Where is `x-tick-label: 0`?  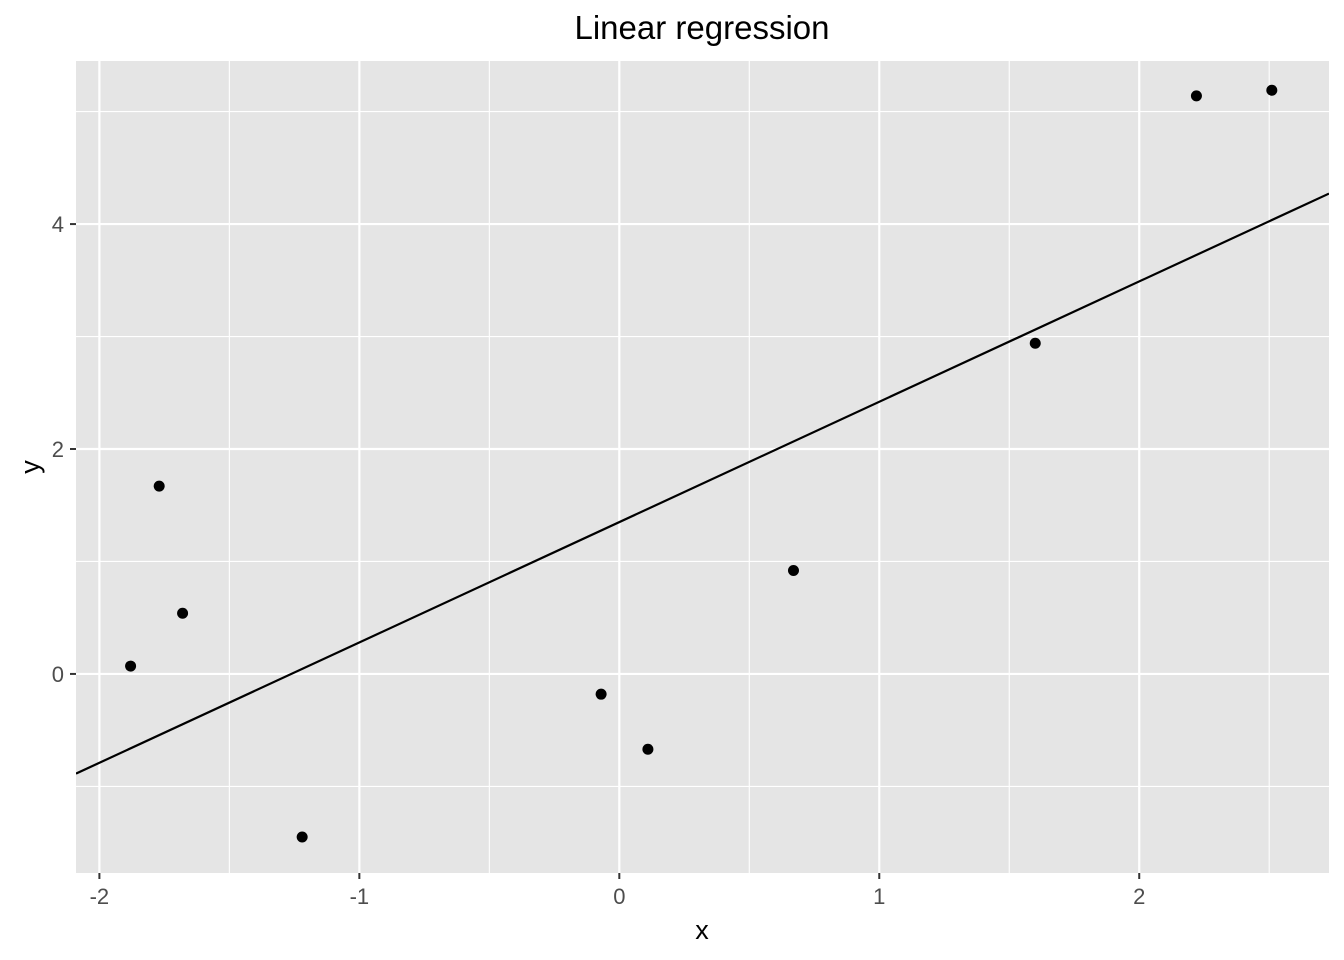
x-tick-label: 0 is located at coordinates (619, 896).